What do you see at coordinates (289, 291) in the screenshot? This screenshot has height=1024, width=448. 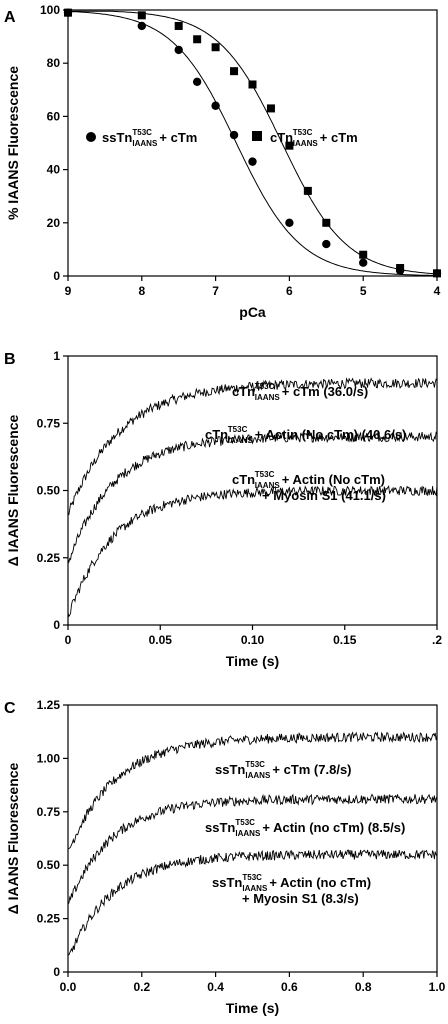 I see `x-tick-label: 6` at bounding box center [289, 291].